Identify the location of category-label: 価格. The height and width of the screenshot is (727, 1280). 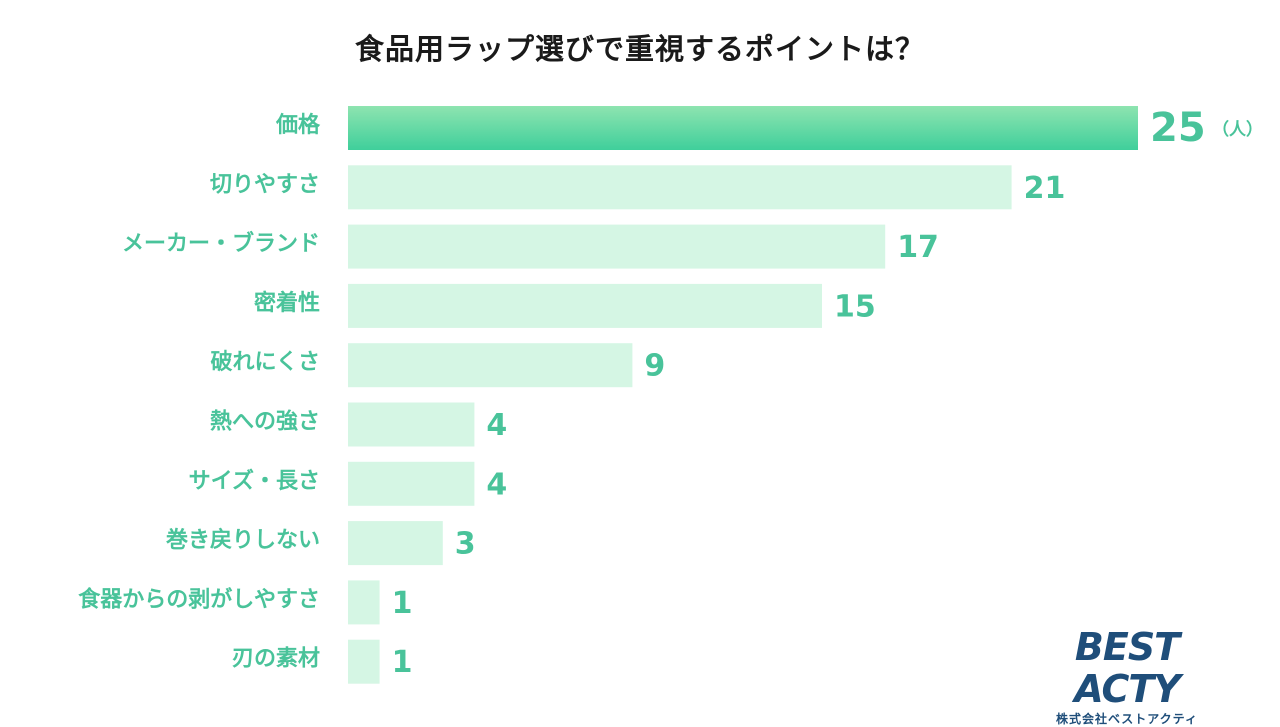
(298, 125).